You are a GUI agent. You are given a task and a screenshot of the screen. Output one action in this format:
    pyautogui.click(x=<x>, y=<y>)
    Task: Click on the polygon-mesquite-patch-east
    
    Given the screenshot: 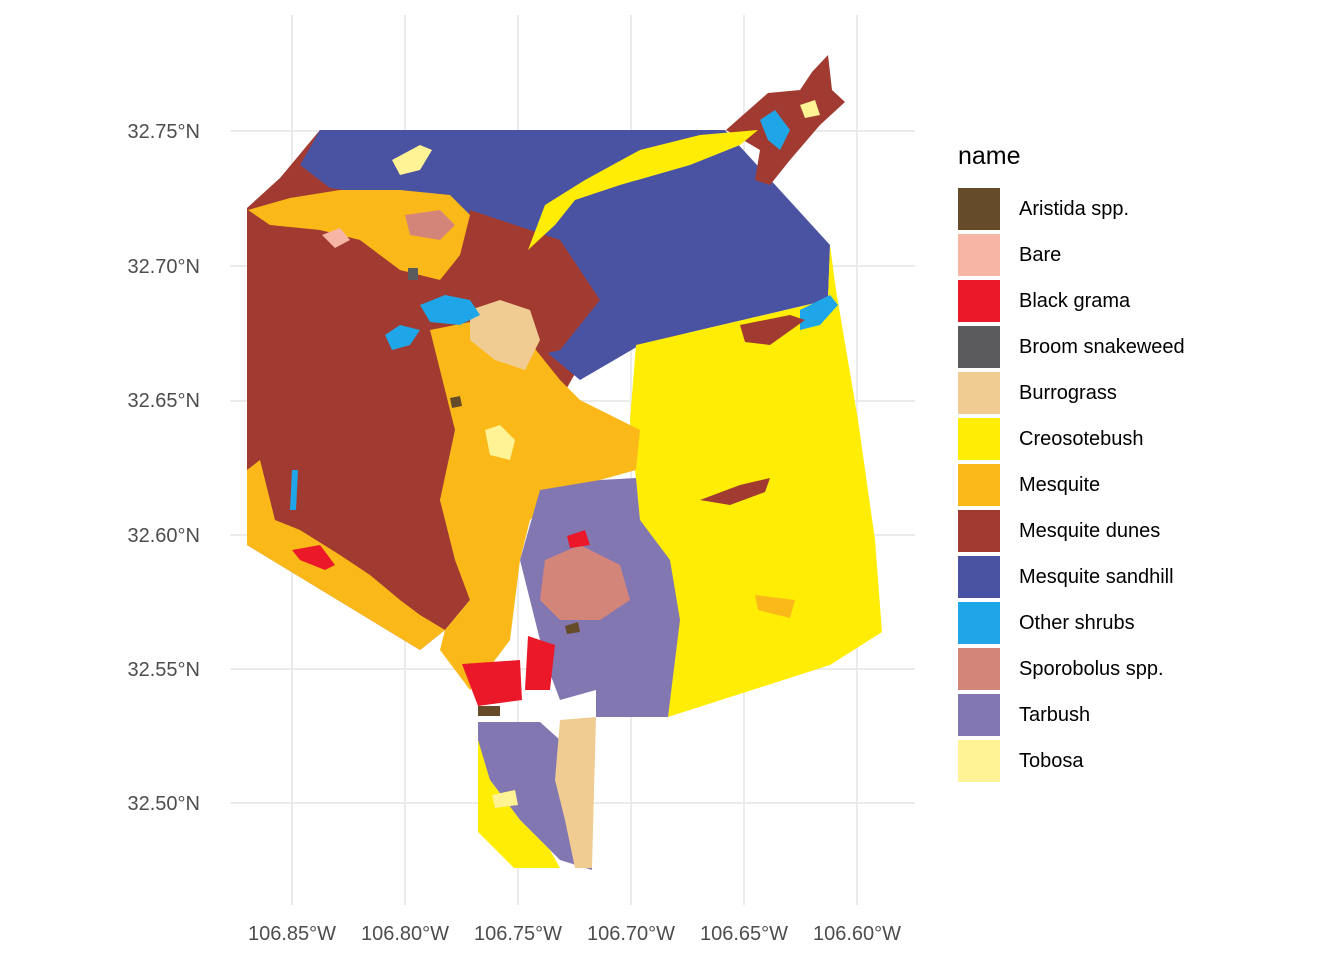 What is the action you would take?
    pyautogui.click(x=775, y=606)
    